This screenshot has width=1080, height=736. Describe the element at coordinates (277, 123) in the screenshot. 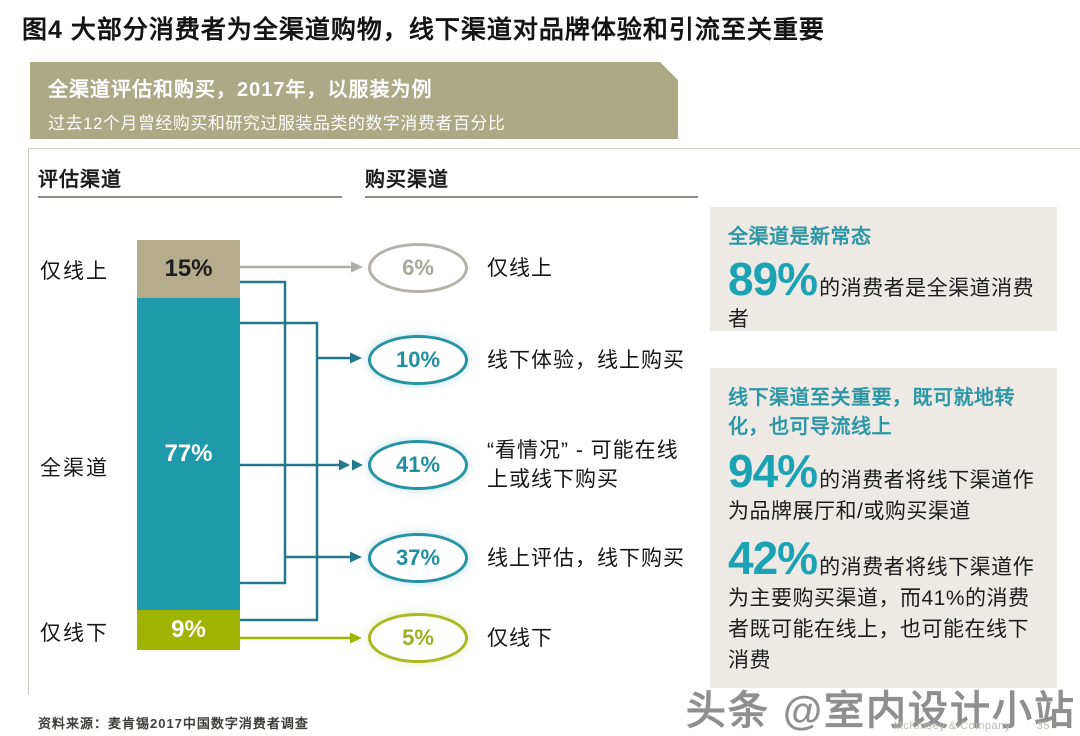

I see `banner-line-2: 过去12个月曾经购买和研究过服装品类的数字消费者百分比` at that location.